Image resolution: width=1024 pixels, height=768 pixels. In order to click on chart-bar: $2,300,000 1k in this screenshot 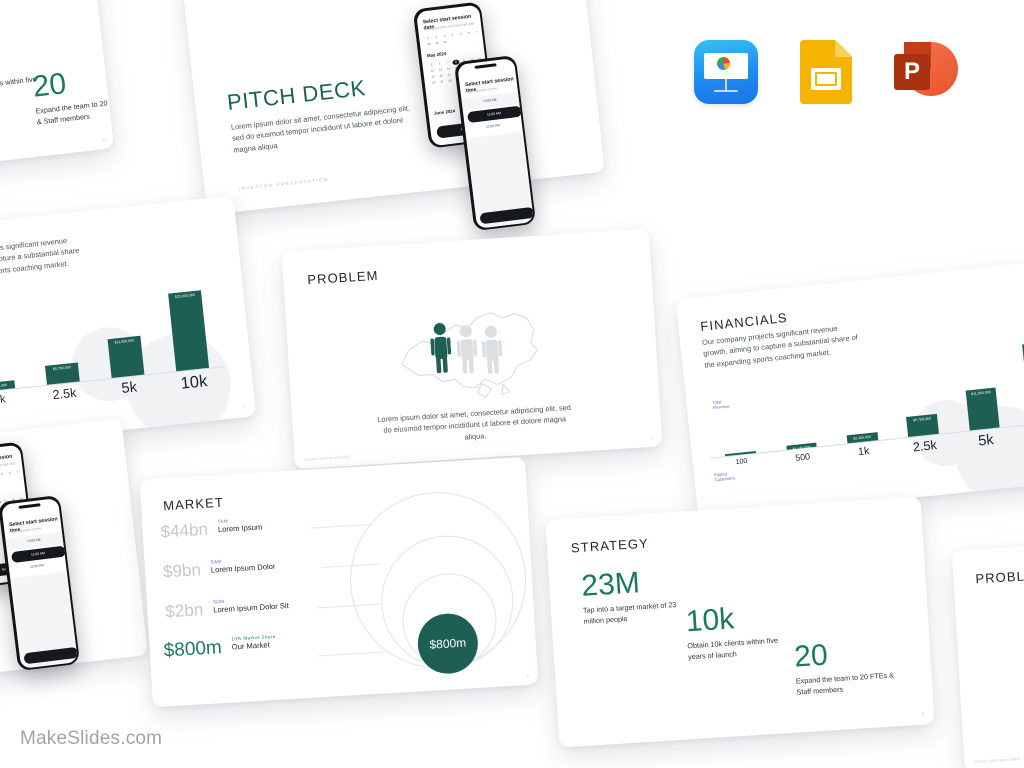, I will do `click(862, 445)`.